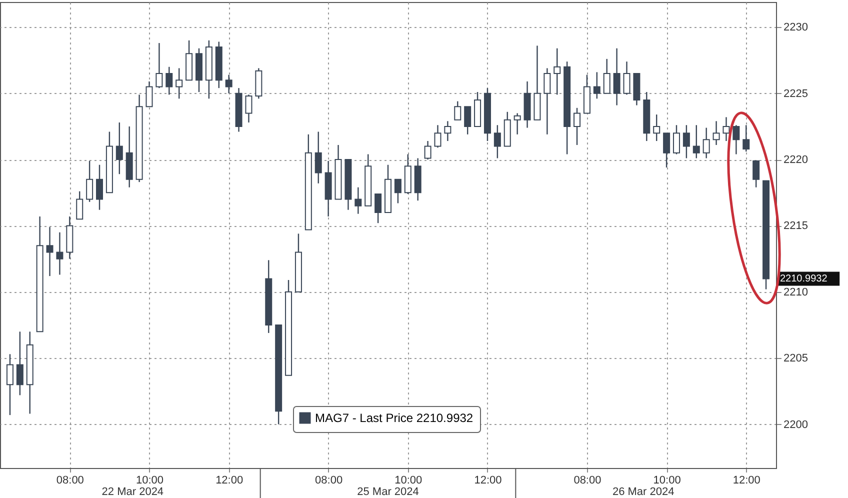 Image resolution: width=848 pixels, height=498 pixels. What do you see at coordinates (394, 418) in the screenshot?
I see `legend-label: MAG7 - Last Price 2210.9932` at bounding box center [394, 418].